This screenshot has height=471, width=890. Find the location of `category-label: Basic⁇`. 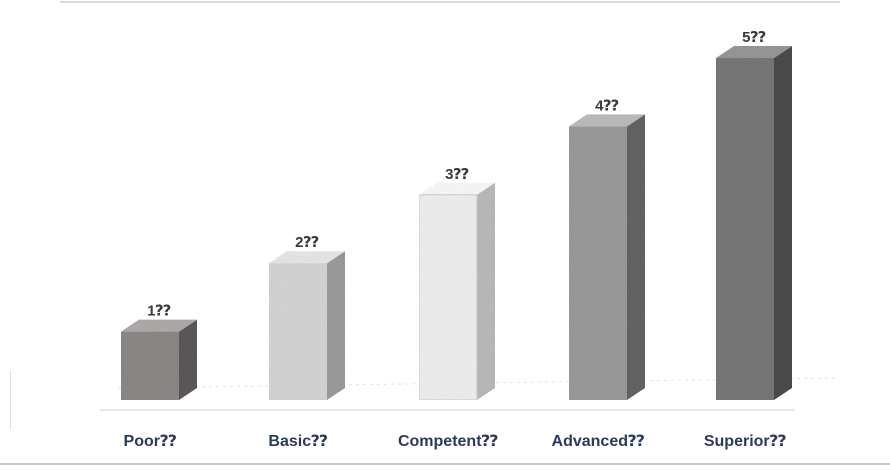

category-label: Basic⁇ is located at coordinates (297, 441).